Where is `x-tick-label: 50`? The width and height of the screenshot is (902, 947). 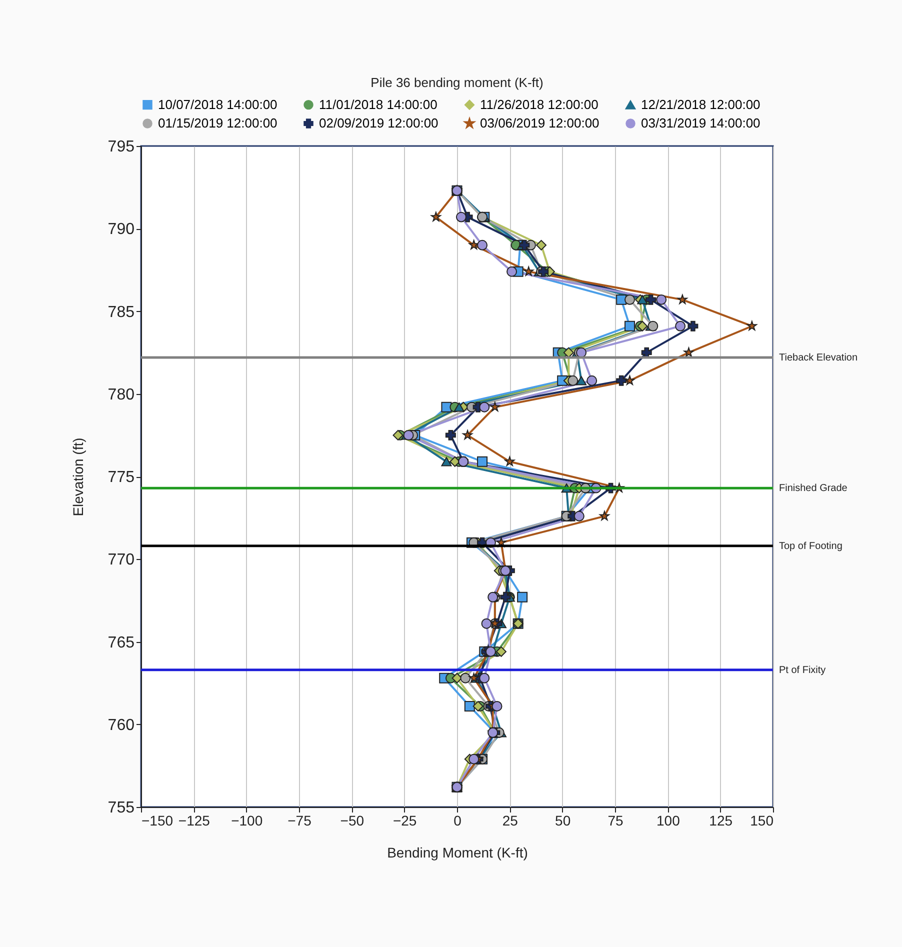
x-tick-label: 50 is located at coordinates (563, 820).